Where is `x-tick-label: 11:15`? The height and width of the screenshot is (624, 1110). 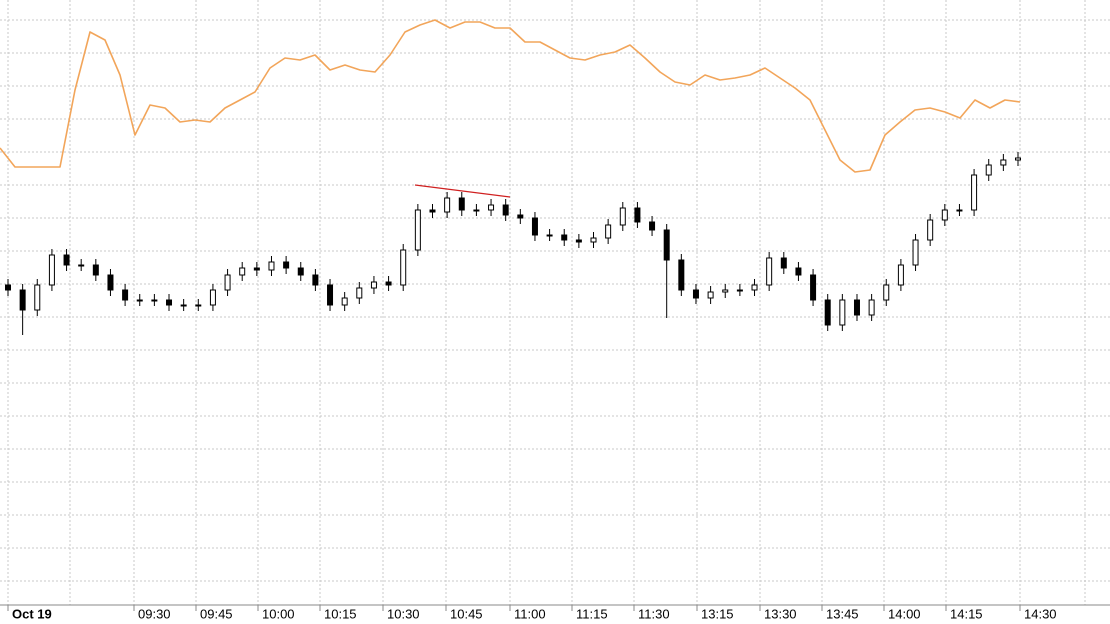
x-tick-label: 11:15 is located at coordinates (592, 613).